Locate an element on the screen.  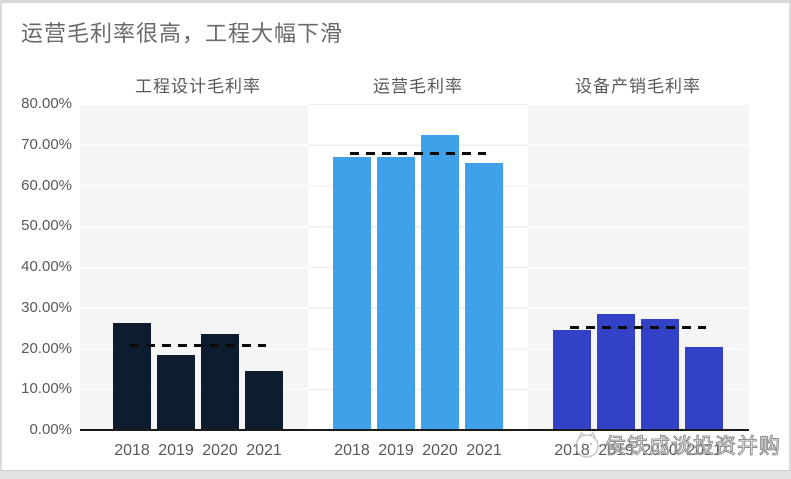
bar-group3-2020 is located at coordinates (660, 374).